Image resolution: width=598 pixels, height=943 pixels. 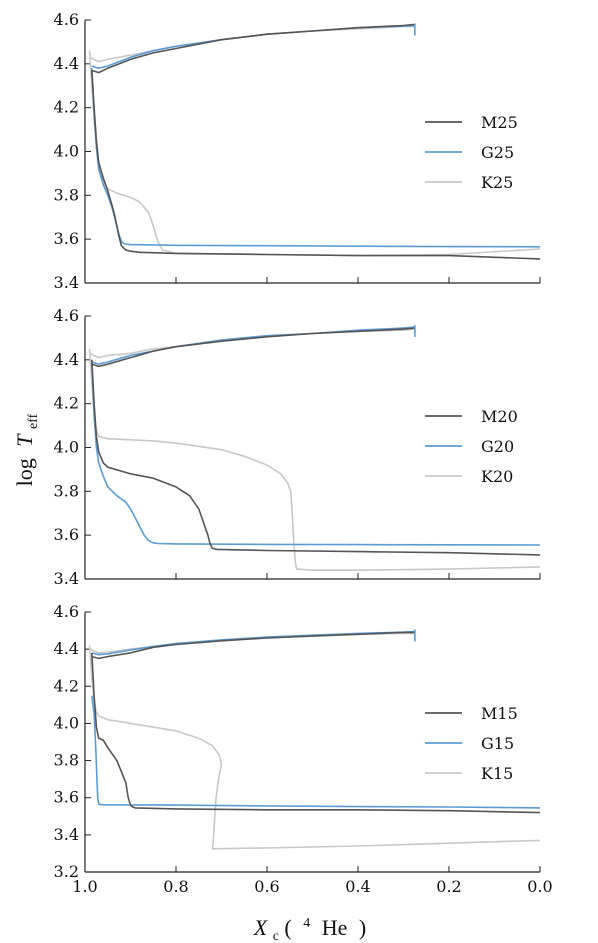 What do you see at coordinates (335, 927) in the screenshot?
I see `x-axis-title-elem: He` at bounding box center [335, 927].